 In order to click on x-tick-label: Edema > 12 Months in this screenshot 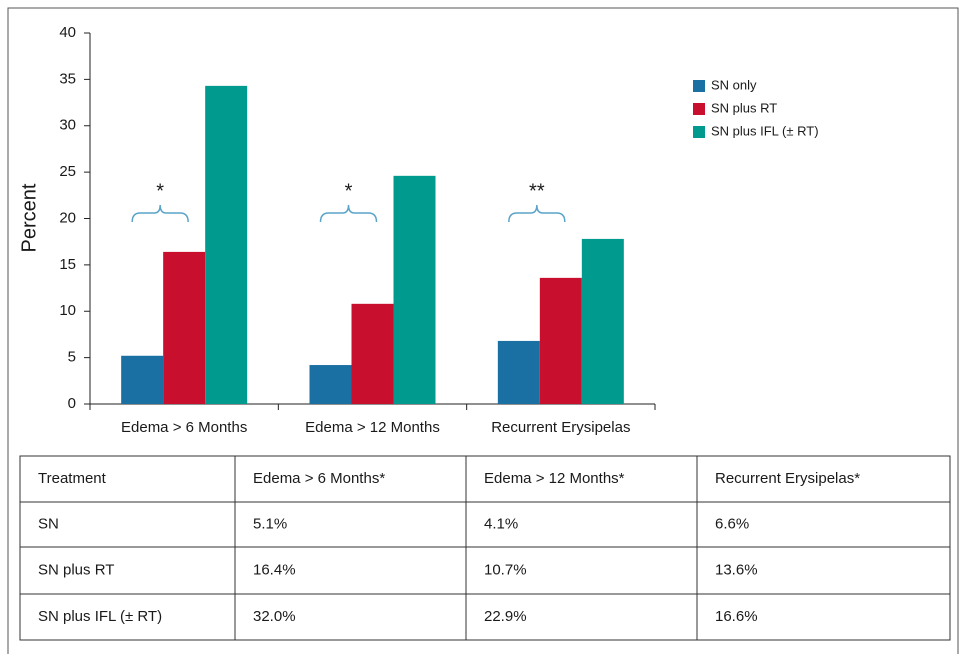, I will do `click(372, 427)`.